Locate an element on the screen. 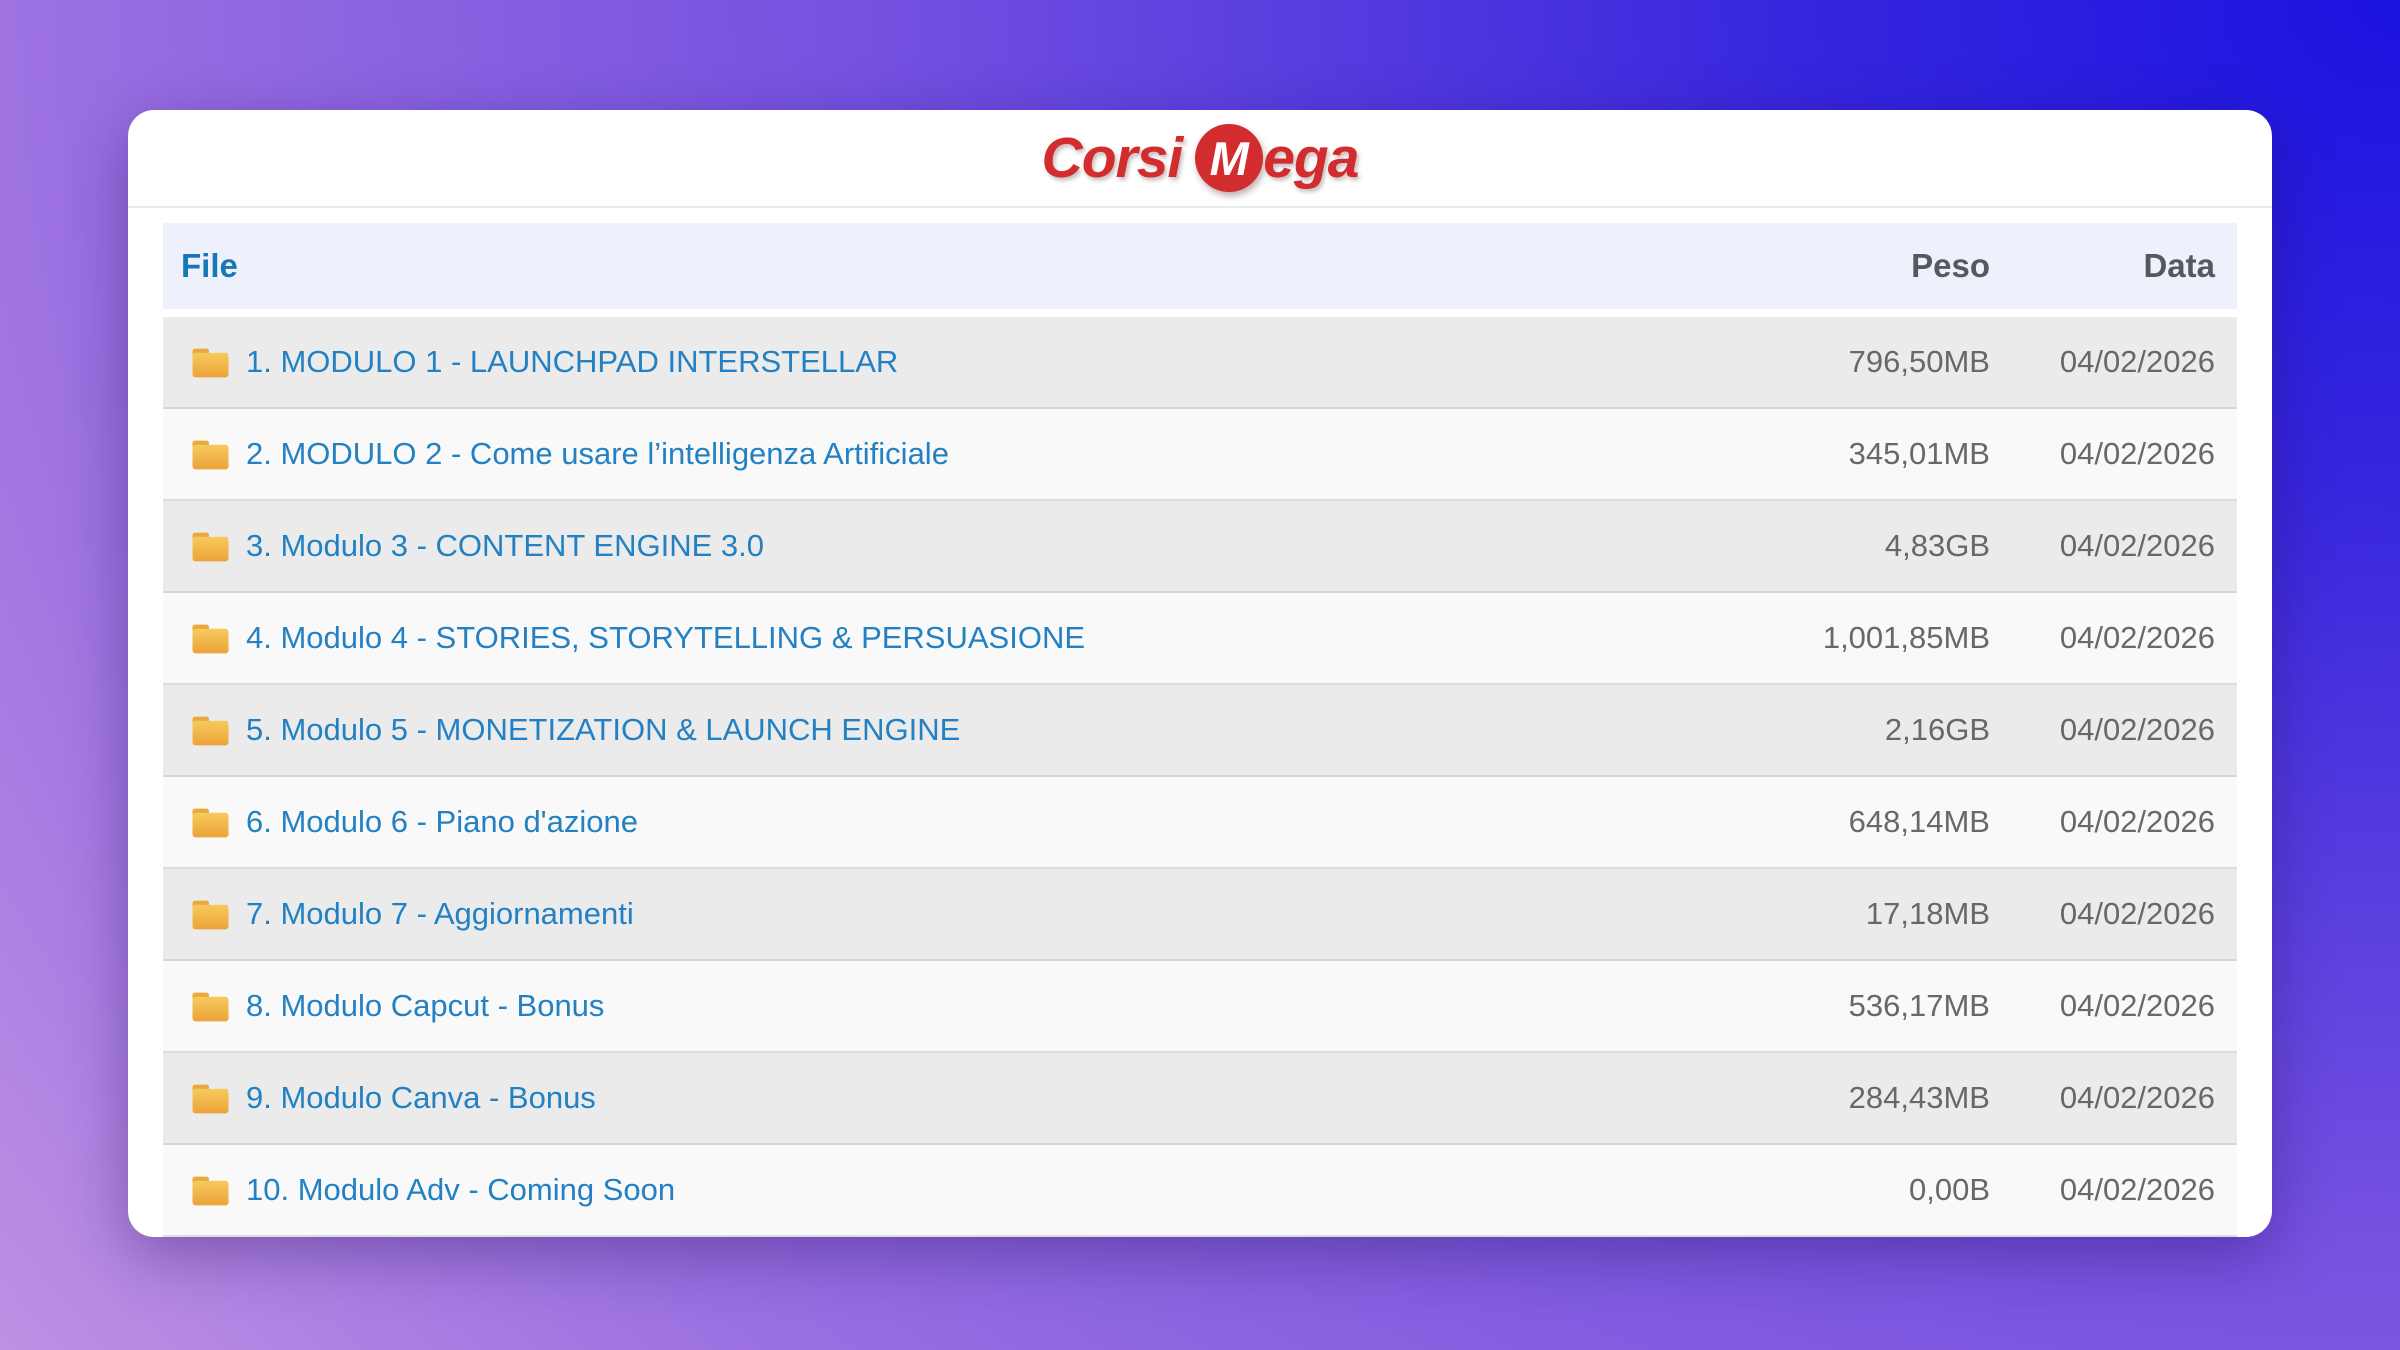 The image size is (2400, 1350). file-cell: 10. Modulo Adv - Coming Soon is located at coordinates (912, 1190).